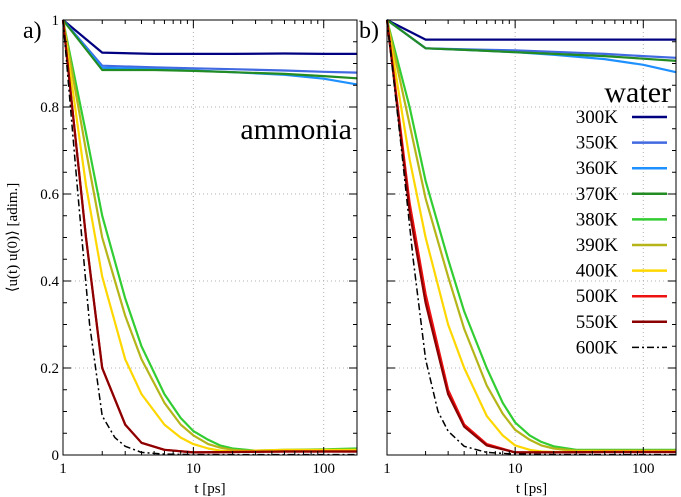  I want to click on legend-label-350K: 350K, so click(597, 143).